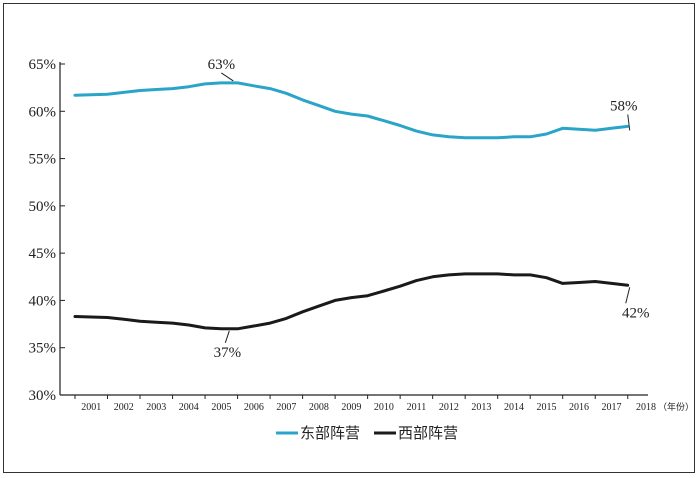 This screenshot has height=478, width=700. I want to click on annotation-label: 42%, so click(636, 313).